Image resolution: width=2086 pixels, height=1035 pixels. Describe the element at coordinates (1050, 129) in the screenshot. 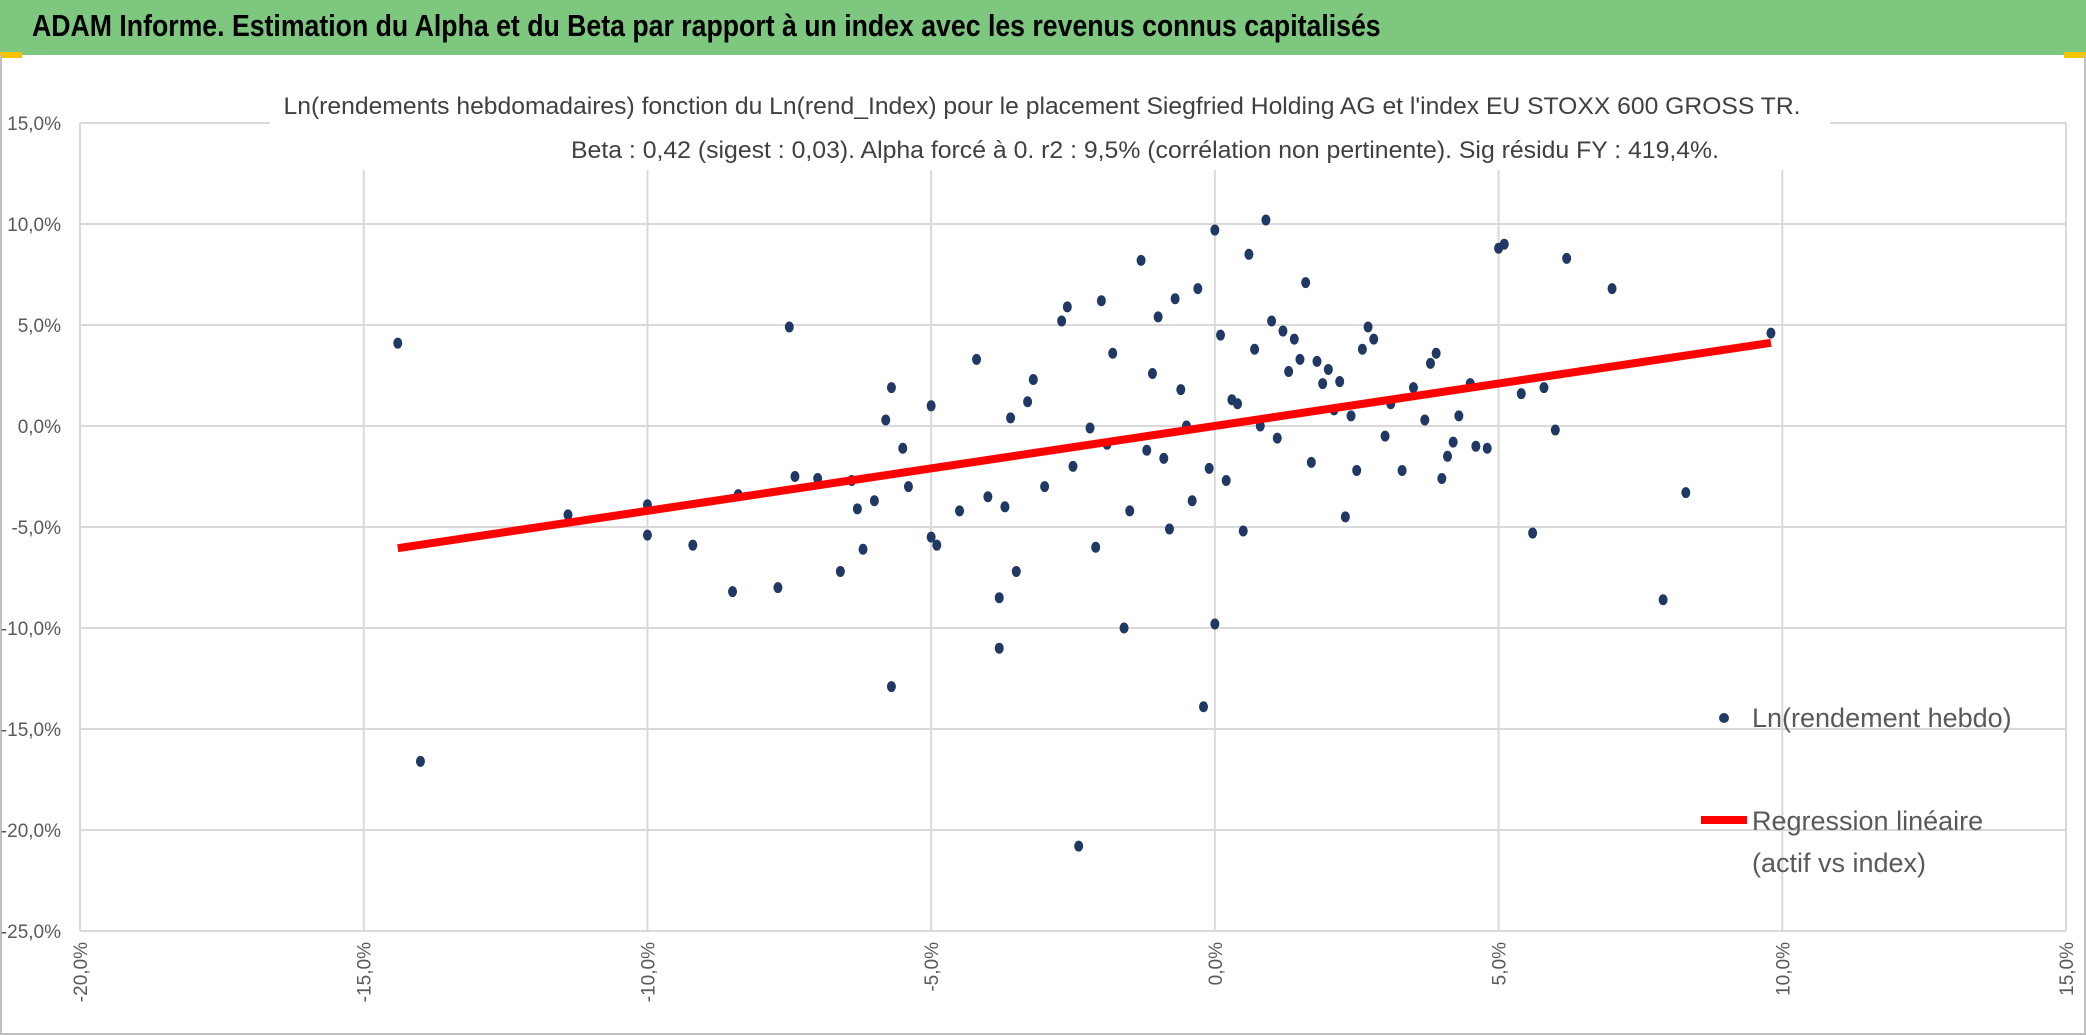

I see `title-background` at that location.